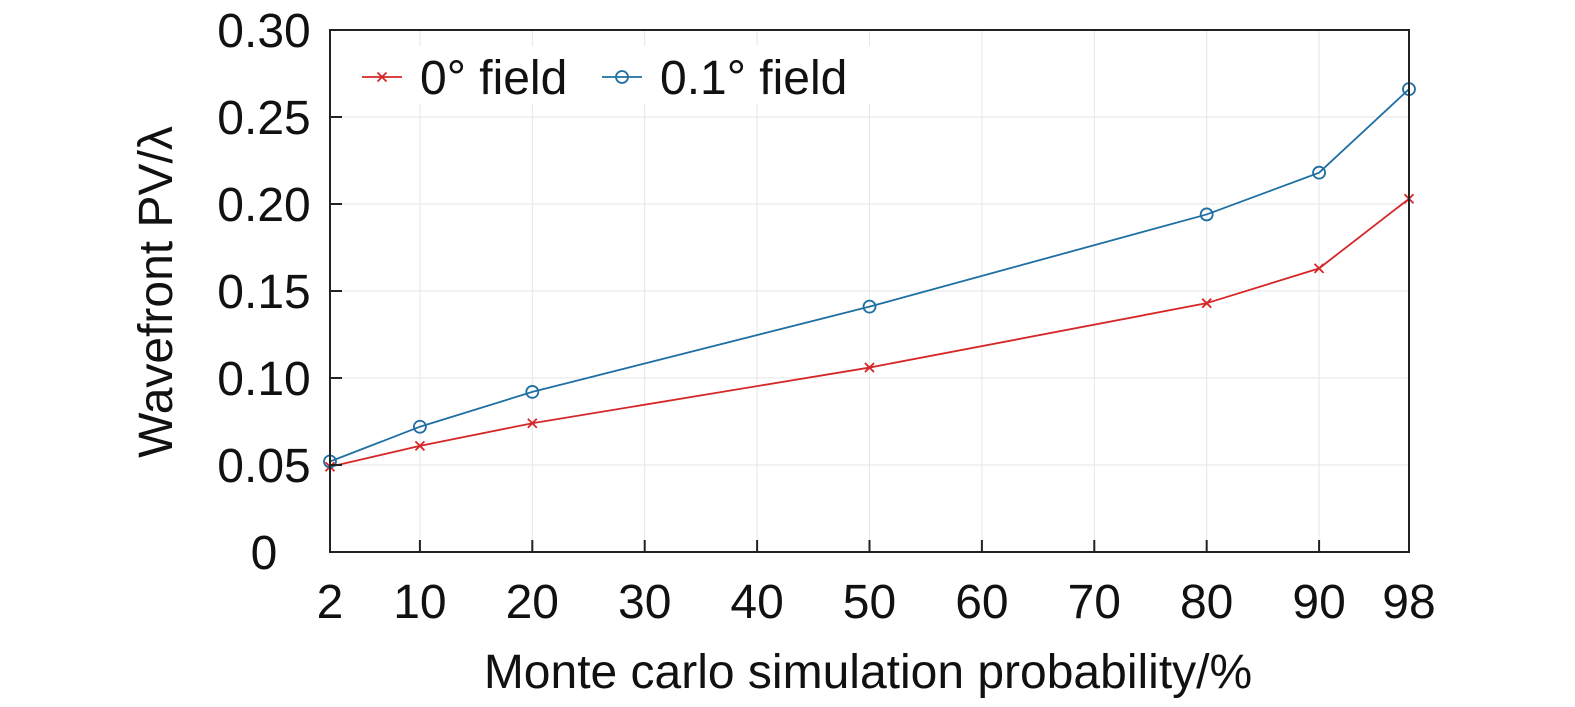 This screenshot has height=707, width=1575. Describe the element at coordinates (263, 205) in the screenshot. I see `y-tick-label: 0.20` at that location.